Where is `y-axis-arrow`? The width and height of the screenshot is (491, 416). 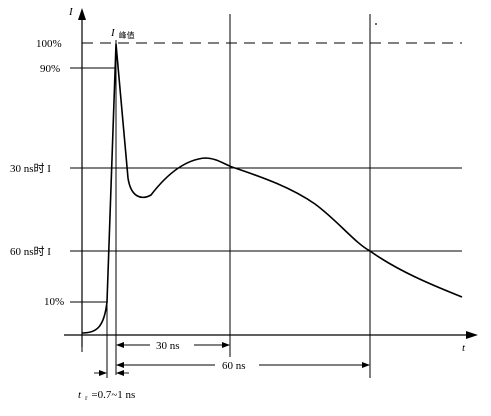 y-axis-arrow is located at coordinates (82, 14).